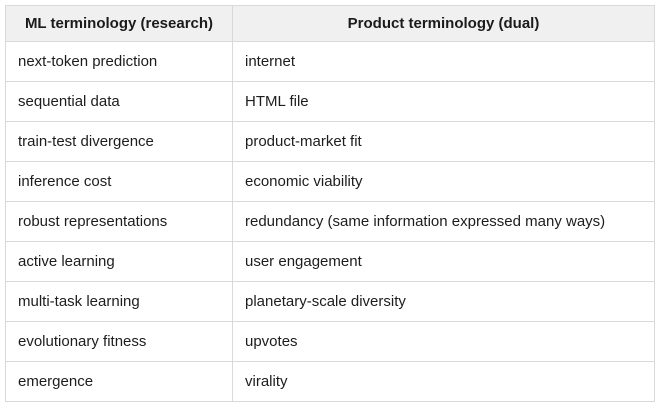 The height and width of the screenshot is (409, 660). I want to click on column-header-ml-terminology: ML terminology (research), so click(119, 23).